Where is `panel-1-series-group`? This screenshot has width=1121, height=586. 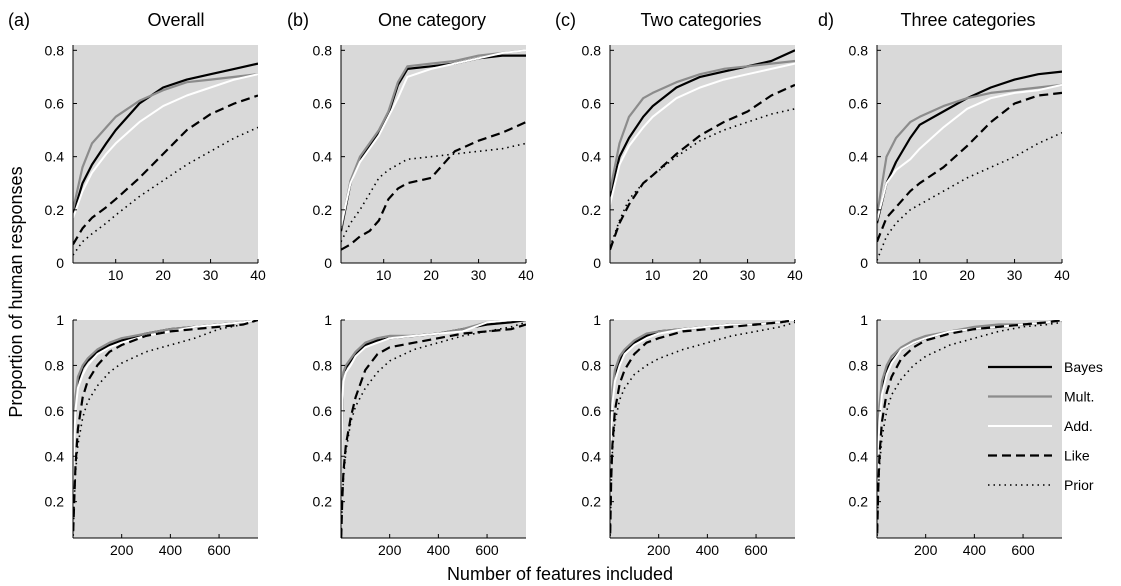 panel-1-series-group is located at coordinates (165, 159).